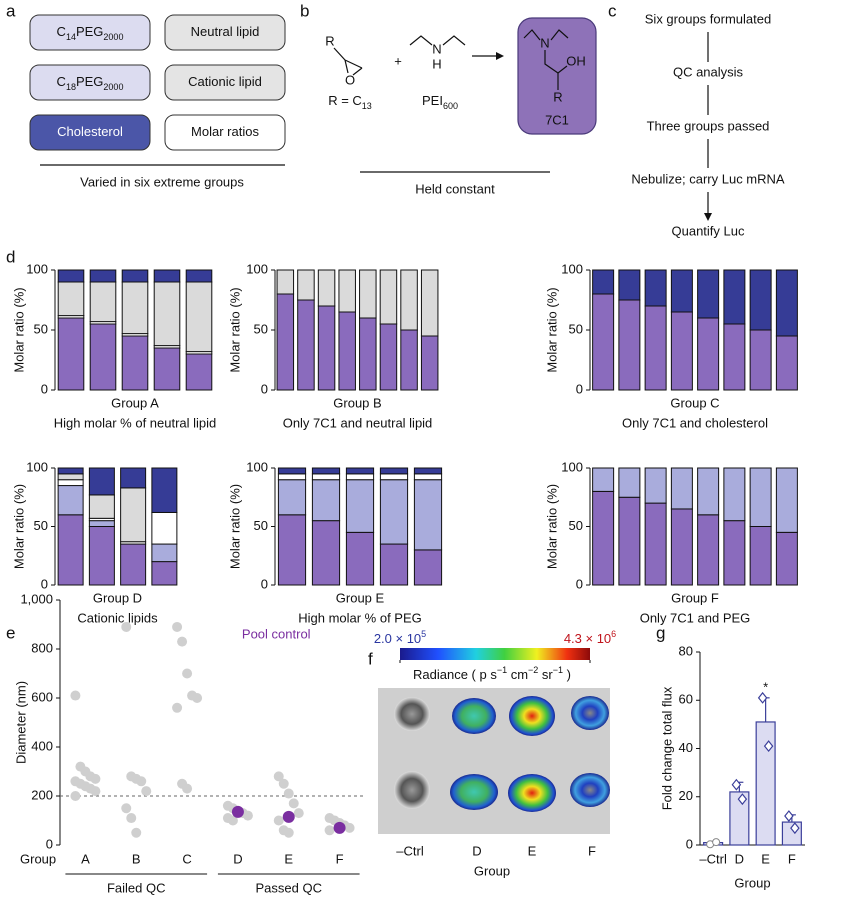  I want to click on y-tick-label: 50, so click(576, 328).